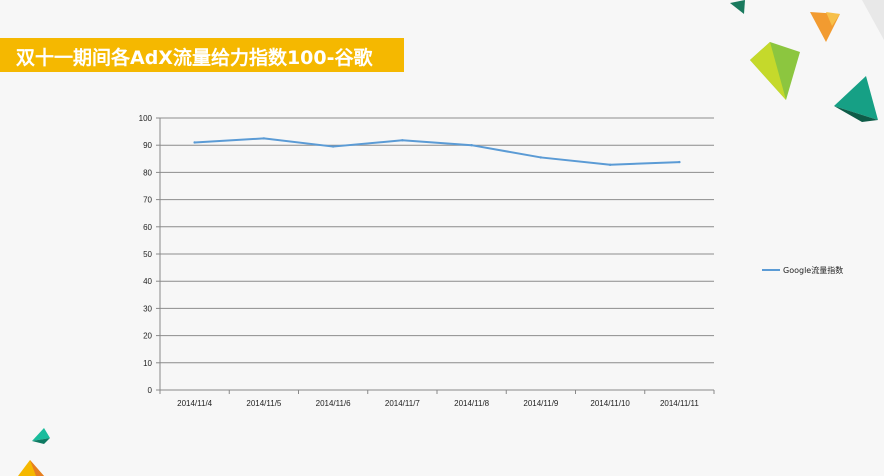 This screenshot has width=884, height=476. I want to click on legend: Google流量指数, so click(802, 270).